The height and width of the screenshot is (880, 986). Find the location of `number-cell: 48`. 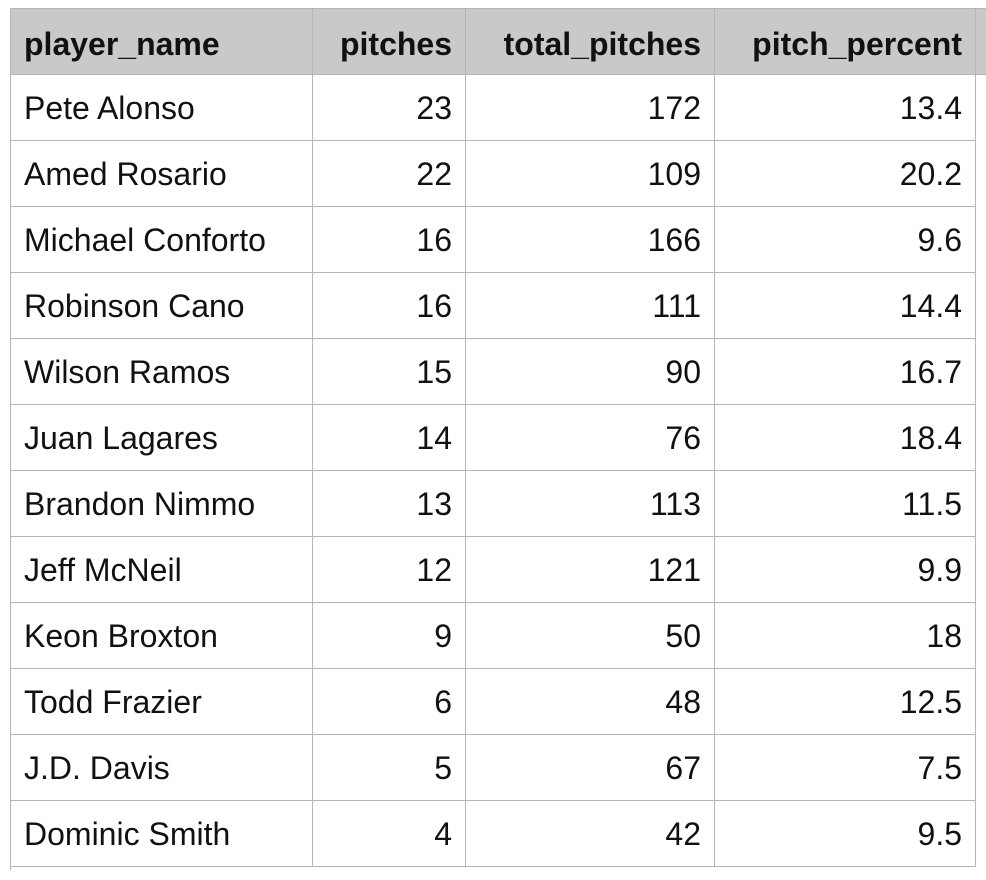

number-cell: 48 is located at coordinates (590, 702).